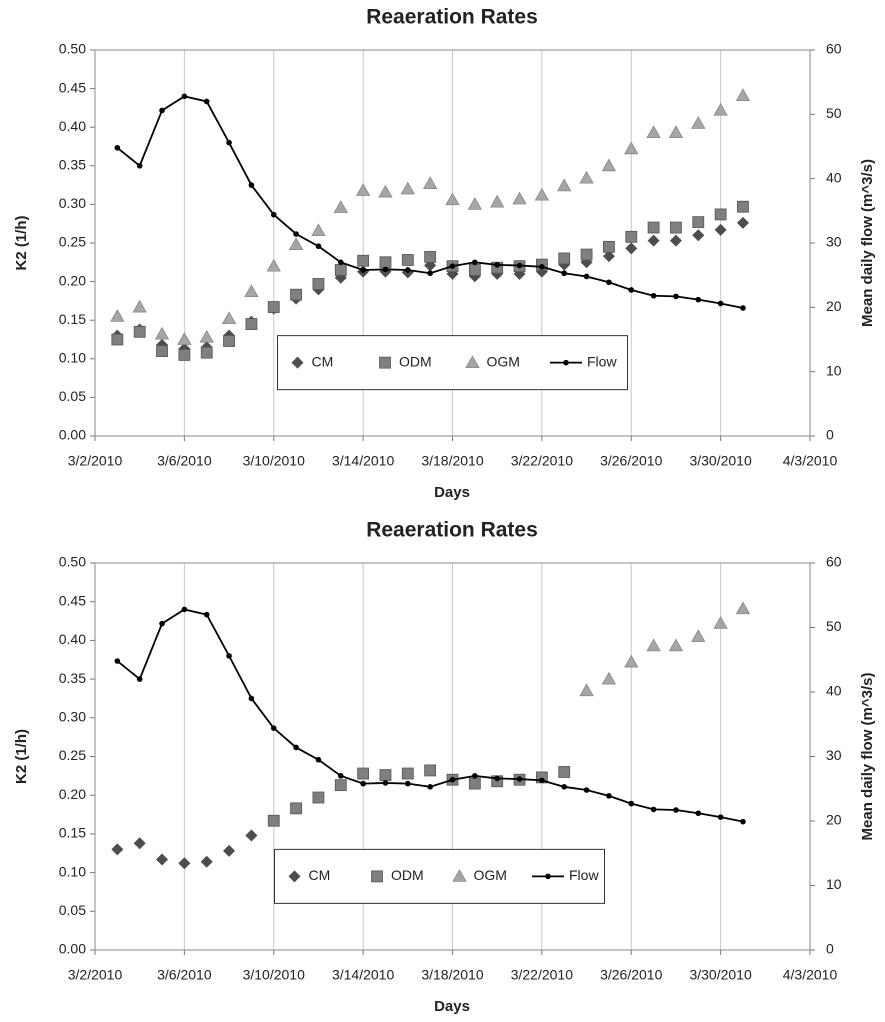 This screenshot has height=1022, width=885. I want to click on y2-tick-label: 0, so click(830, 435).